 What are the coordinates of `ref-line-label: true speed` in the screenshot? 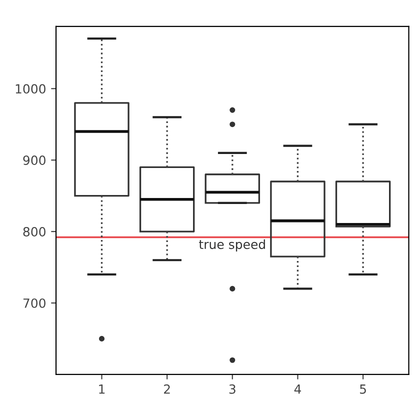 It's located at (232, 245).